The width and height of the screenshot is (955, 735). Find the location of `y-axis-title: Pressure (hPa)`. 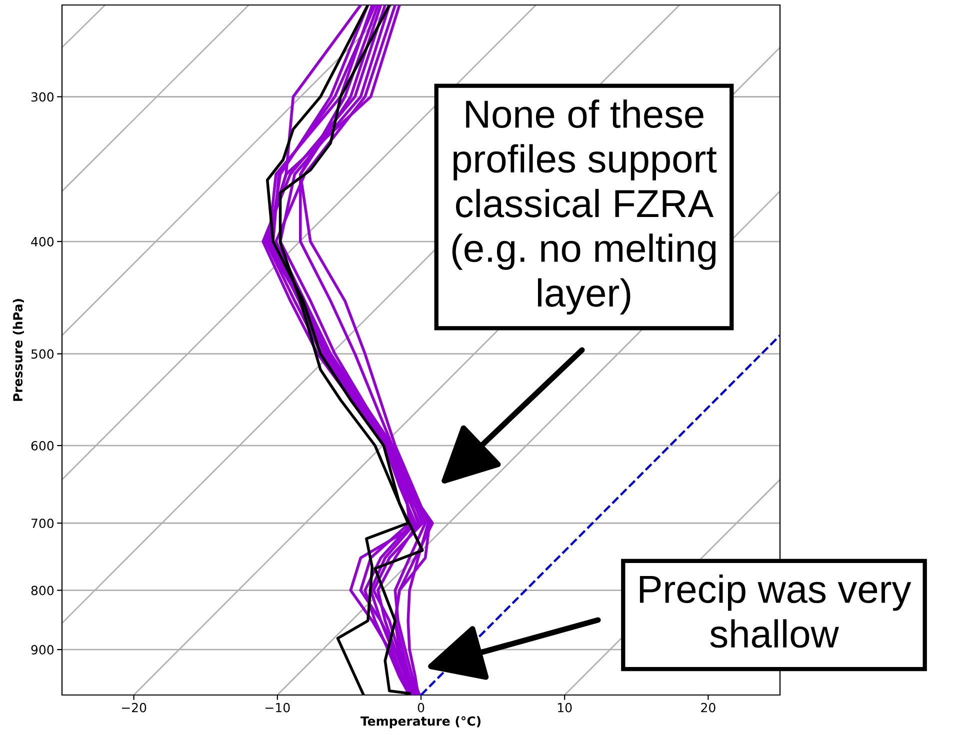

y-axis-title: Pressure (hPa) is located at coordinates (18, 349).